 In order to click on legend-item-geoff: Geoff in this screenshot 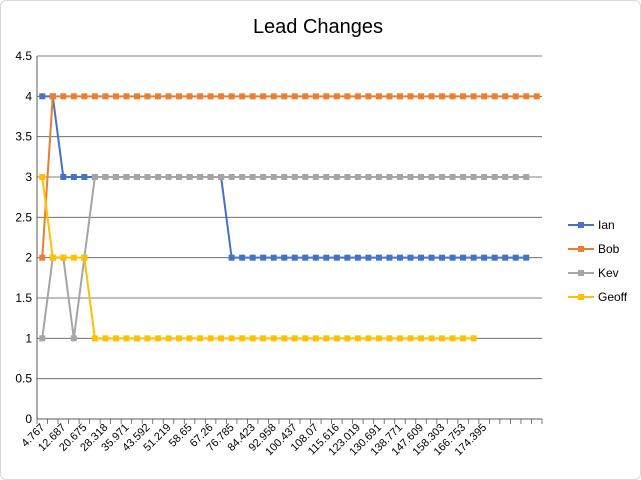, I will do `click(598, 297)`.